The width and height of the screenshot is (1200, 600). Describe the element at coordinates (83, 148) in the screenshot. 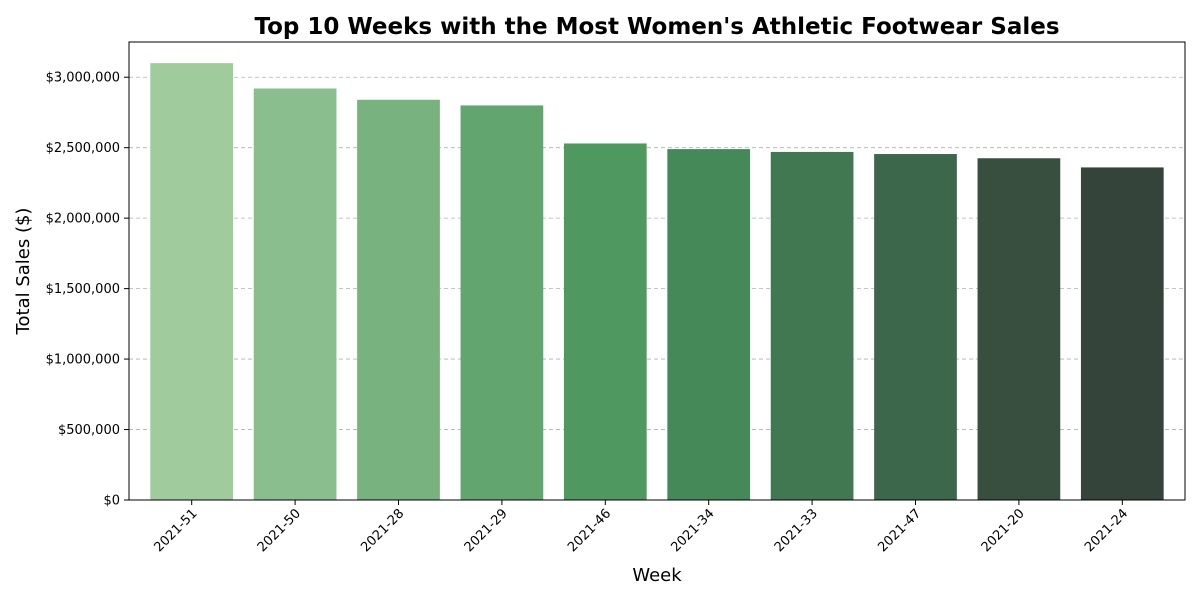

I see `y-tick-label: $2,500,000` at that location.